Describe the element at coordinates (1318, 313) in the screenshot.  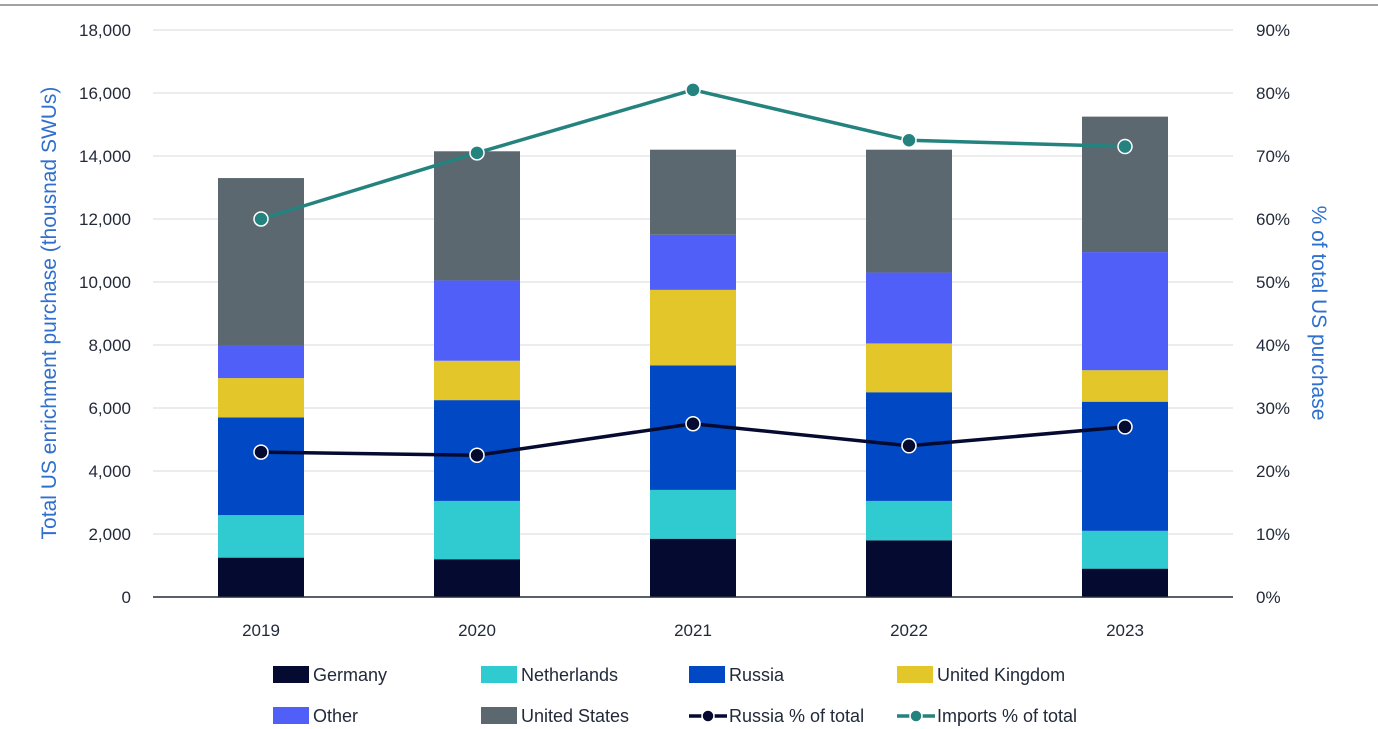
I see `right-y-axis-title: % of total US purchase` at that location.